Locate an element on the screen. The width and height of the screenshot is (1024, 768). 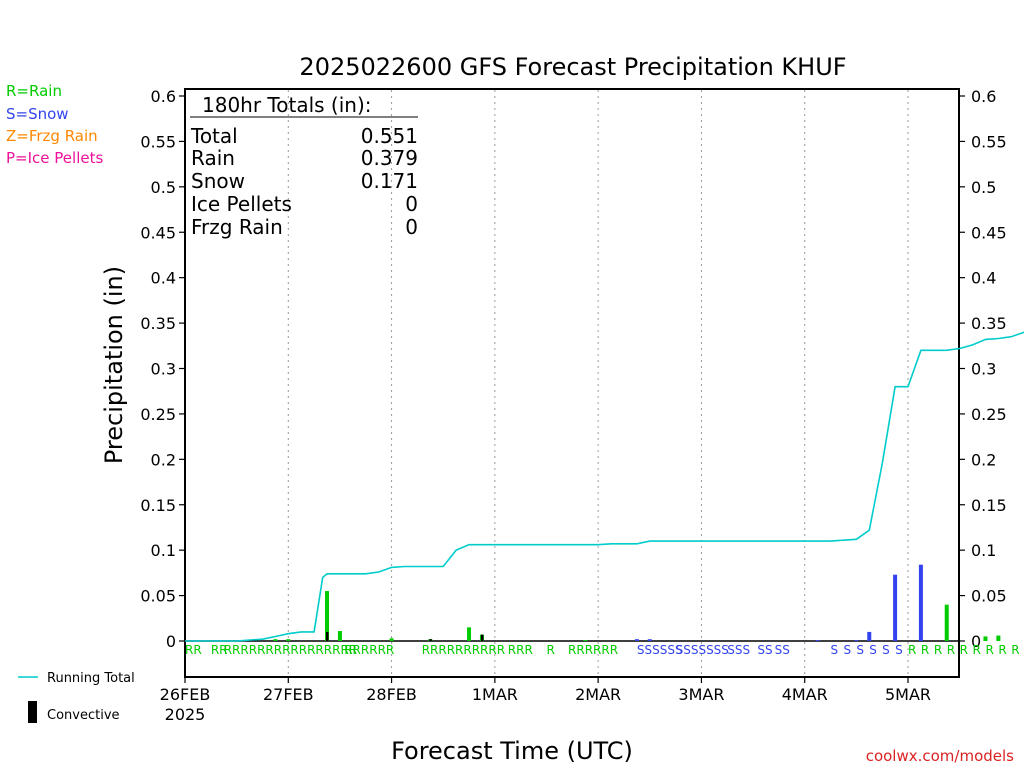
totals-total-value: 0.551 is located at coordinates (389, 136).